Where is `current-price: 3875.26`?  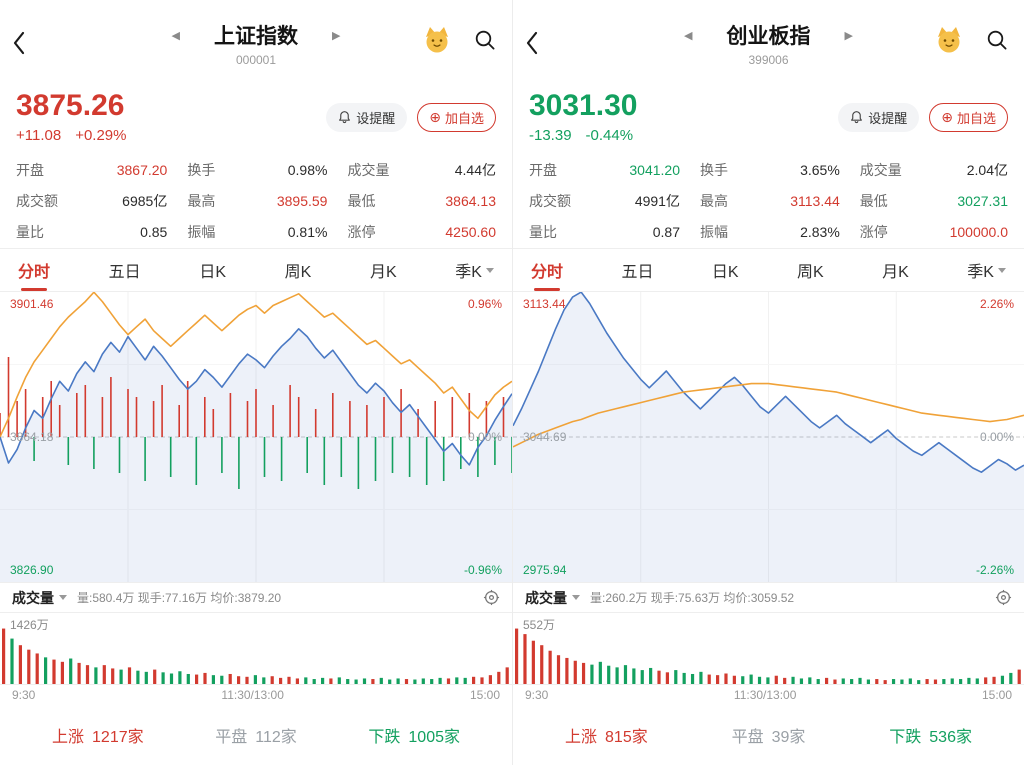 current-price: 3875.26 is located at coordinates (70, 106).